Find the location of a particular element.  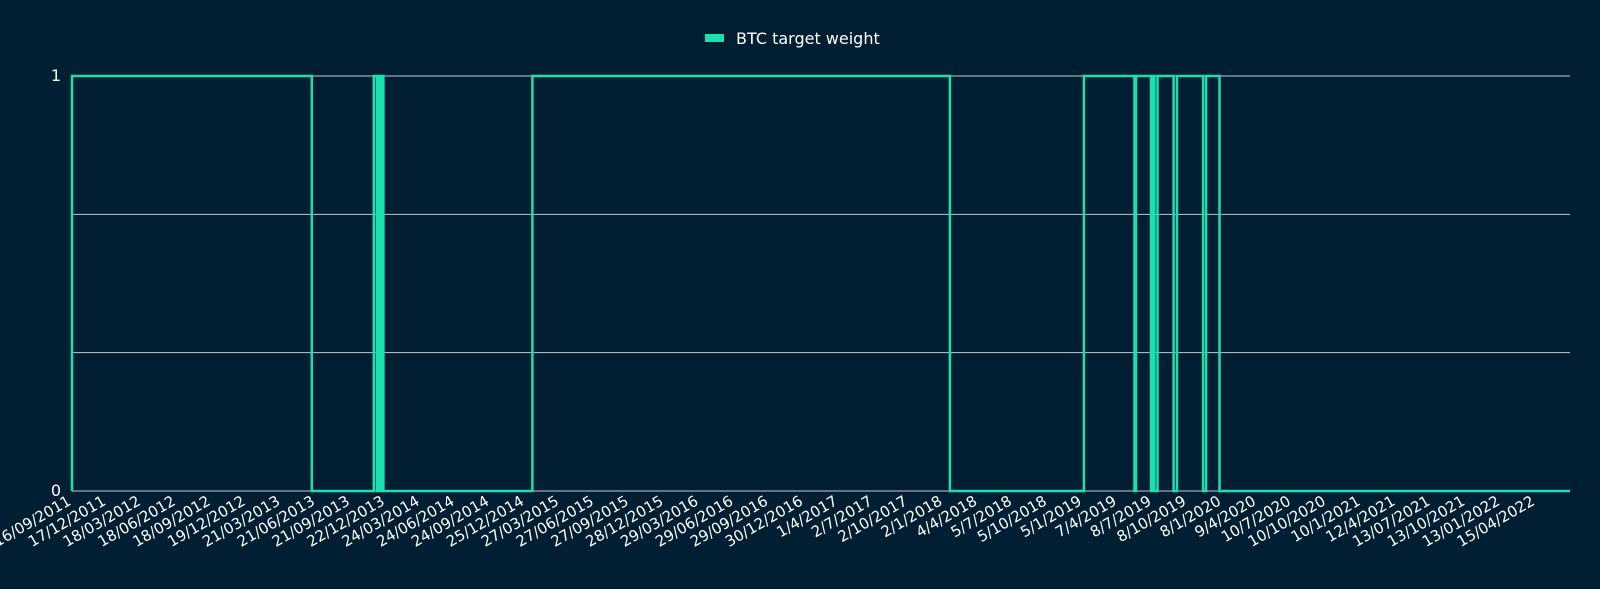

legend-label: BTC target weight is located at coordinates (808, 38).